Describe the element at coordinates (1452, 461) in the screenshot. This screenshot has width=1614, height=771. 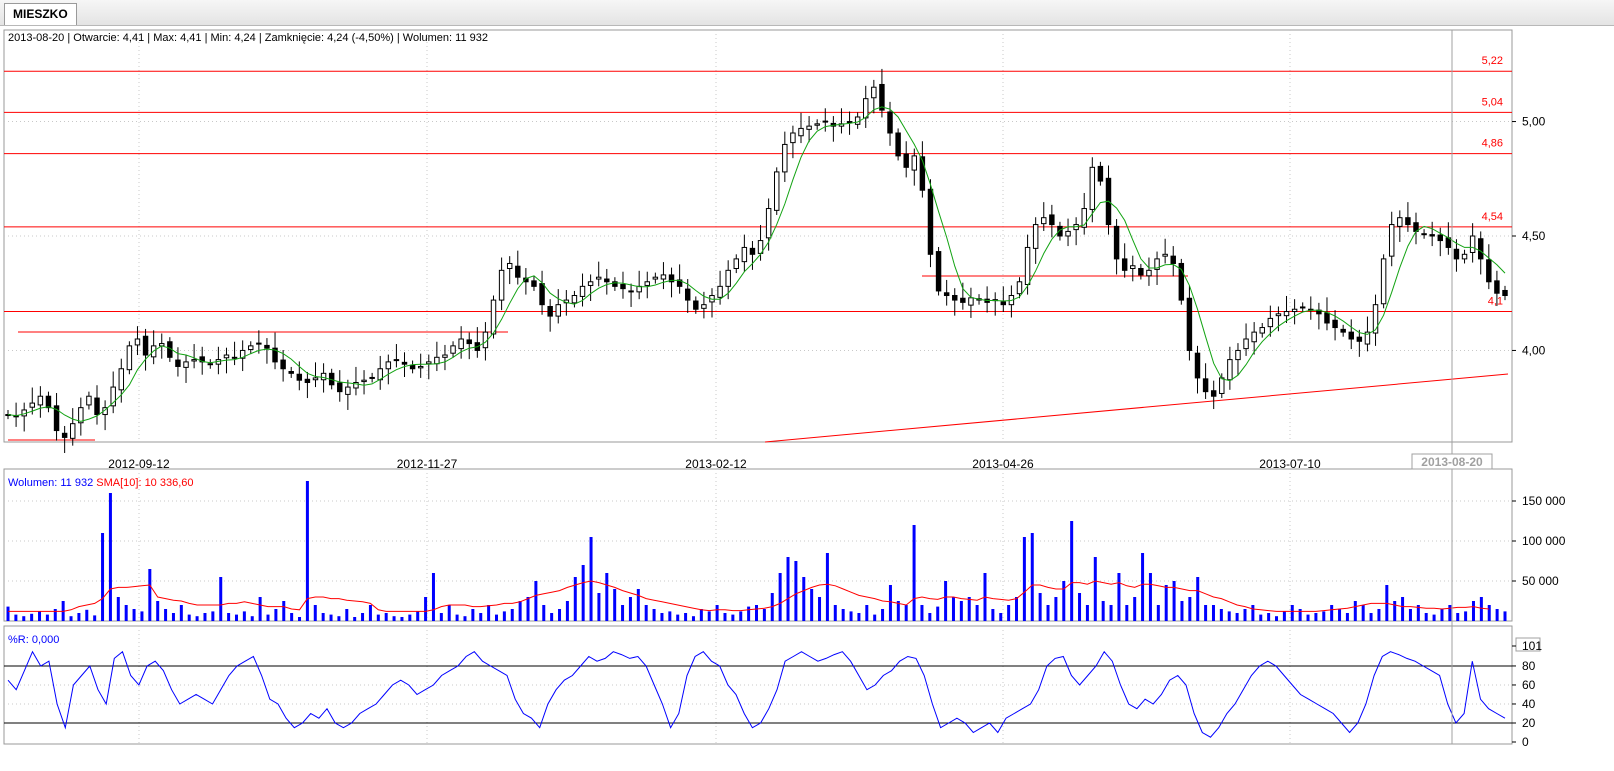
I see `cursor-date-box` at that location.